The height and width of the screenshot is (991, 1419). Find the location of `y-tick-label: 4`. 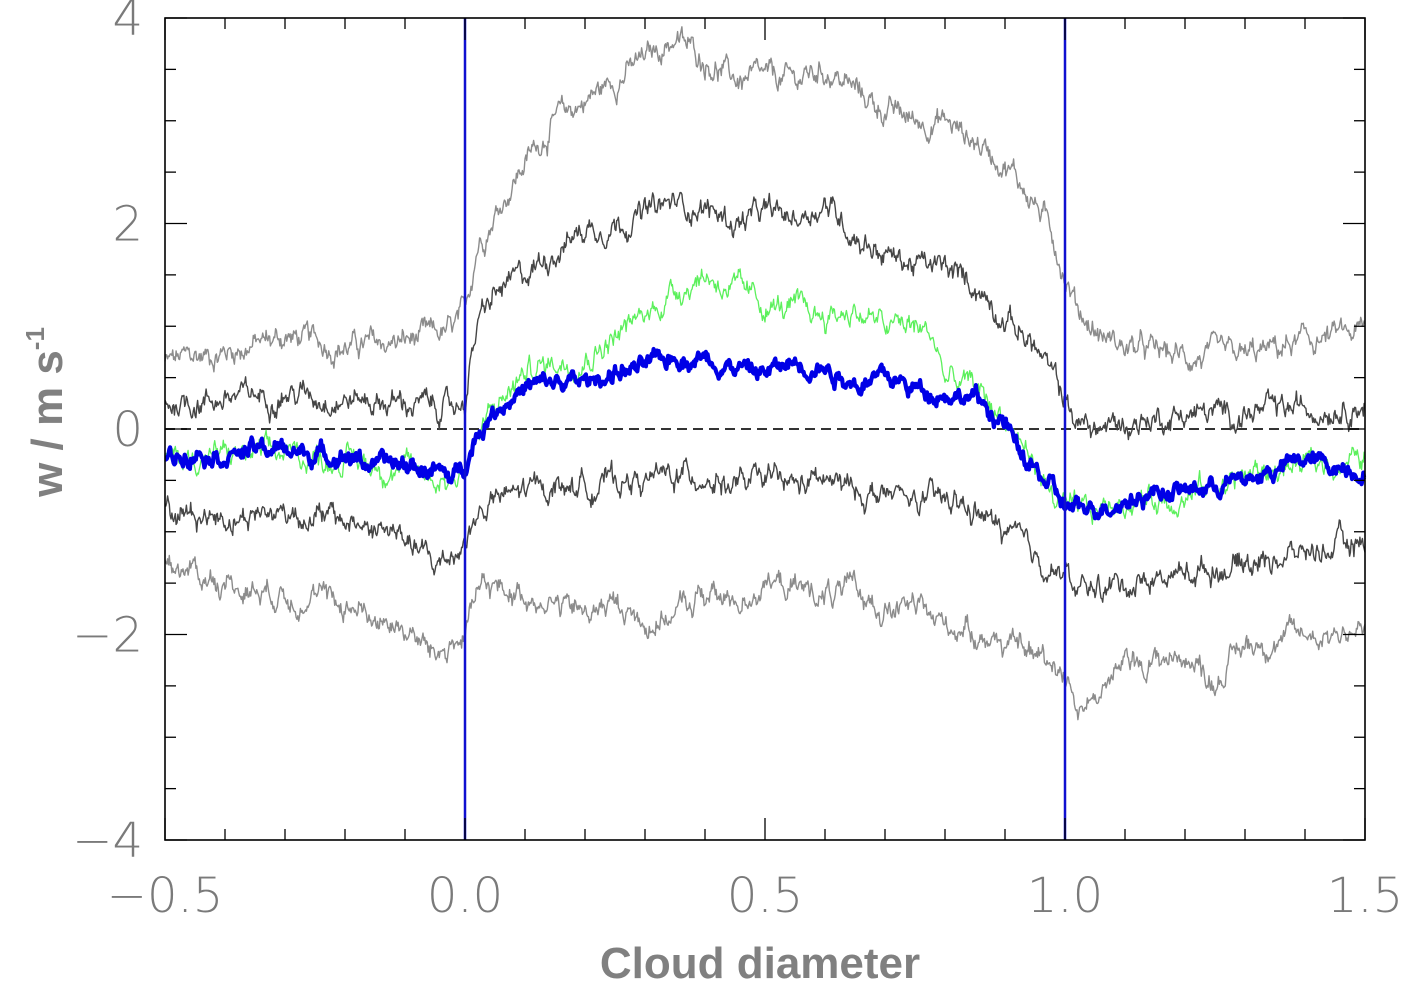

y-tick-label: 4 is located at coordinates (127, 23).